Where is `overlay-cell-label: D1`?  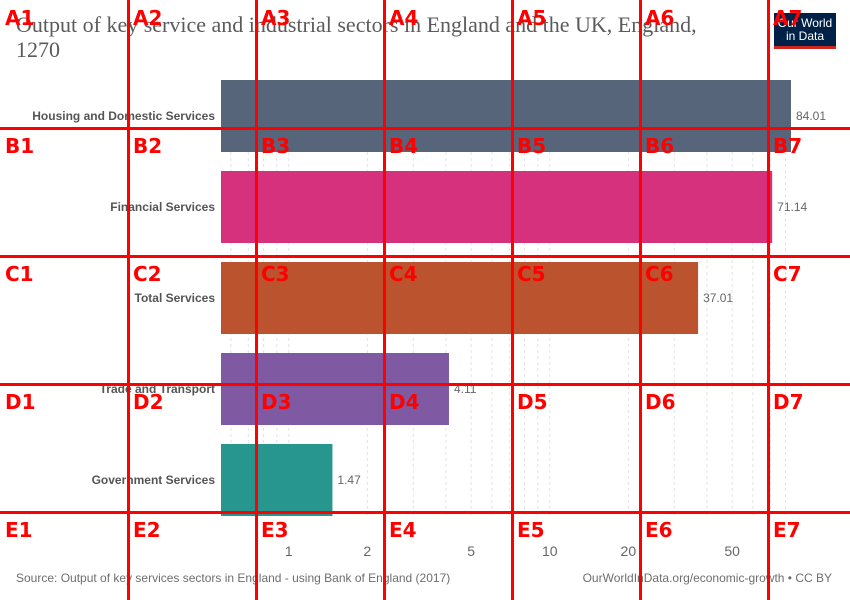
overlay-cell-label: D1 is located at coordinates (20, 402).